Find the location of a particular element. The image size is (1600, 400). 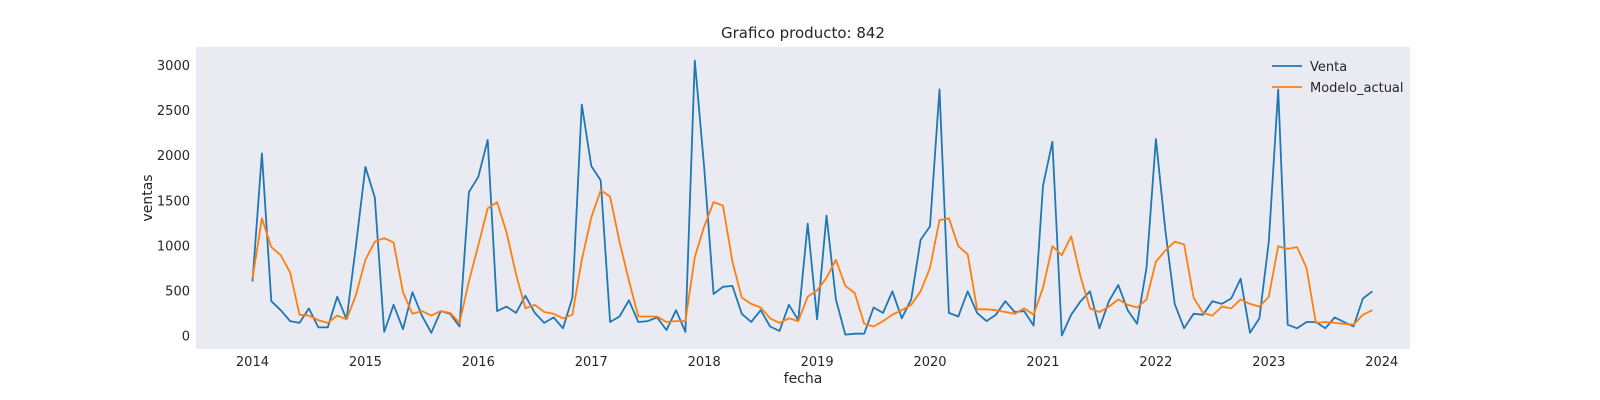

x-tick-label: 2023 is located at coordinates (1268, 362).